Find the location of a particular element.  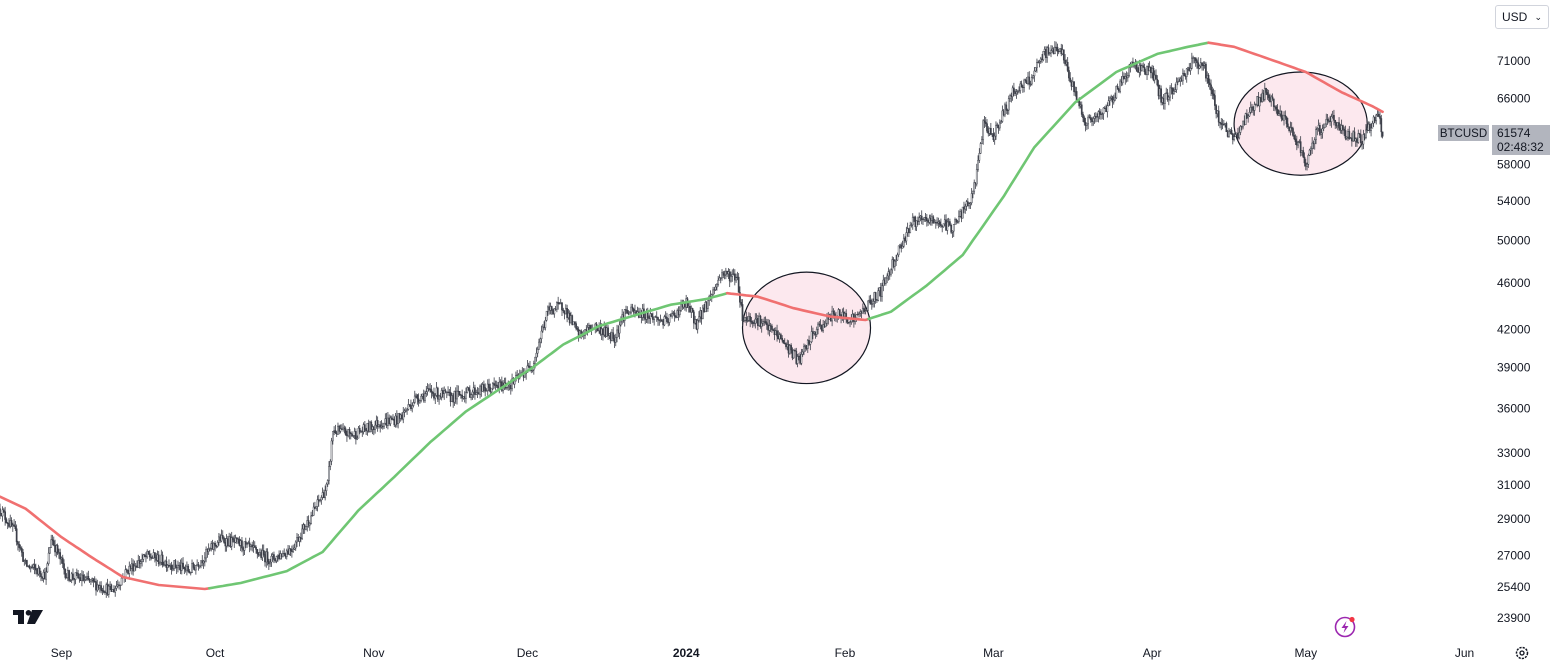

tradingview-logo-icon is located at coordinates (28, 617).